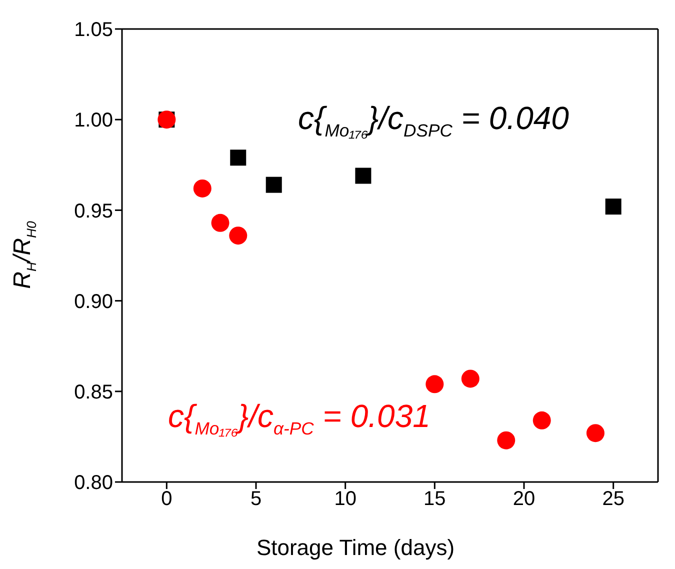  What do you see at coordinates (299, 419) in the screenshot?
I see `series-label: c{$_{Mo₁₇₆}$}/c$_{α-PC}$ = 0.031` at bounding box center [299, 419].